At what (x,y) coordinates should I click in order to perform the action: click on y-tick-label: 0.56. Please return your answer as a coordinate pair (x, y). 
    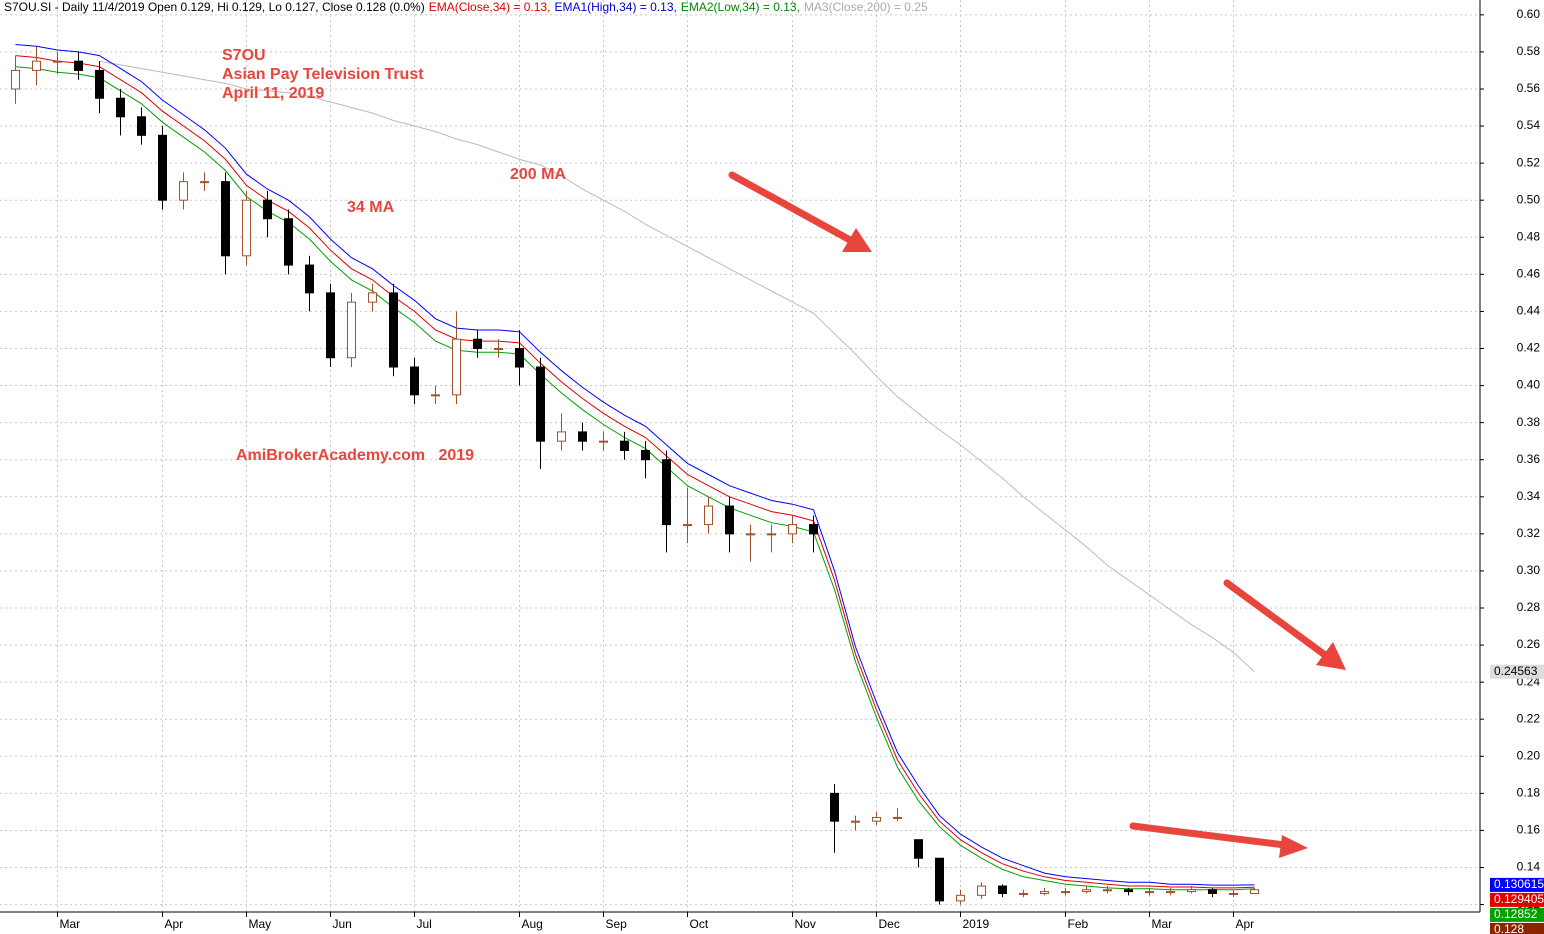
    Looking at the image, I should click on (1529, 88).